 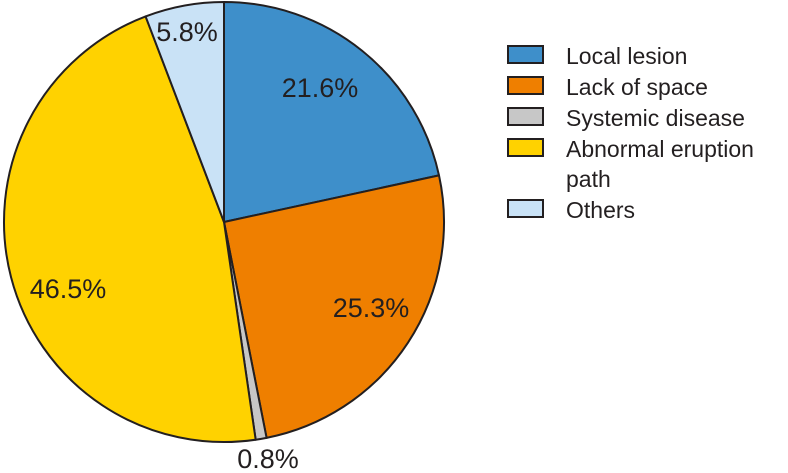 I want to click on slice-label-abnormal-eruption-path: 46.5%, so click(x=68, y=289).